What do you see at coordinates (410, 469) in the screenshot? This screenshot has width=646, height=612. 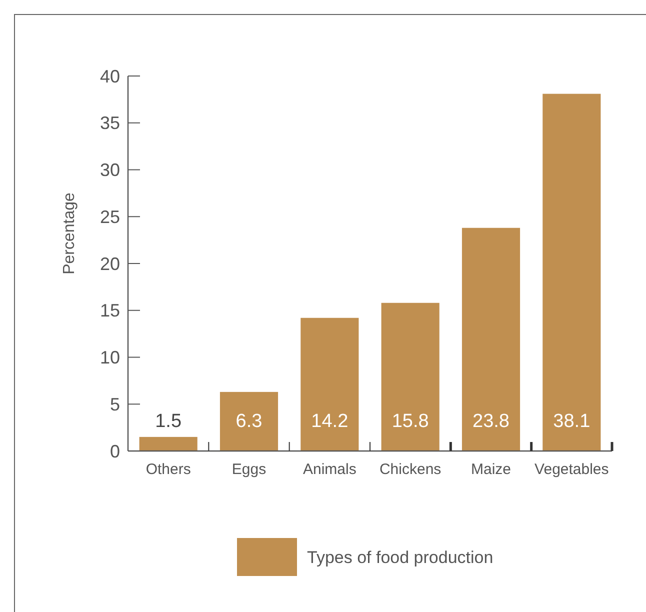 I see `x-tick-label: Chickens` at bounding box center [410, 469].